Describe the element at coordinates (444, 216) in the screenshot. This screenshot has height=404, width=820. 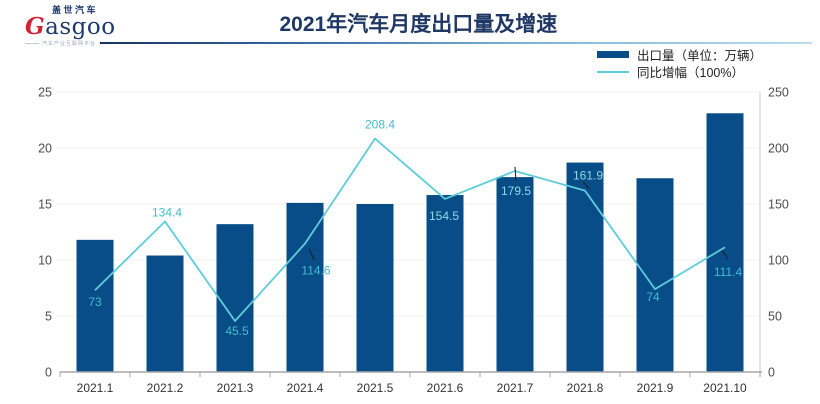
I see `yoy-data-label: 154.5` at that location.